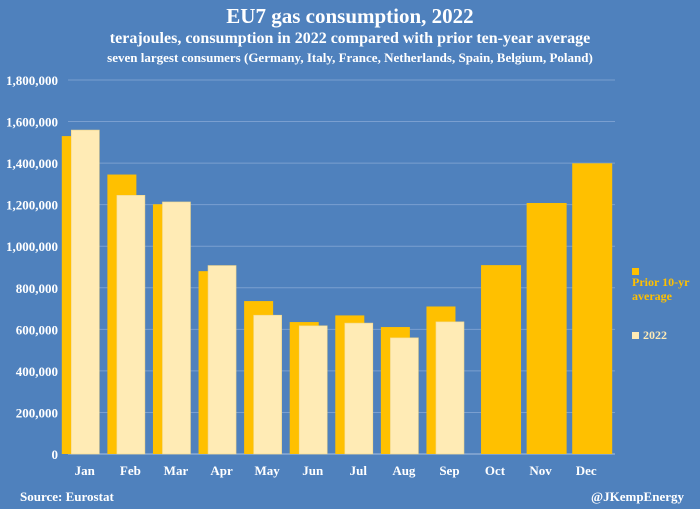  I want to click on y-tick-label: 1,200,000, so click(32, 205).